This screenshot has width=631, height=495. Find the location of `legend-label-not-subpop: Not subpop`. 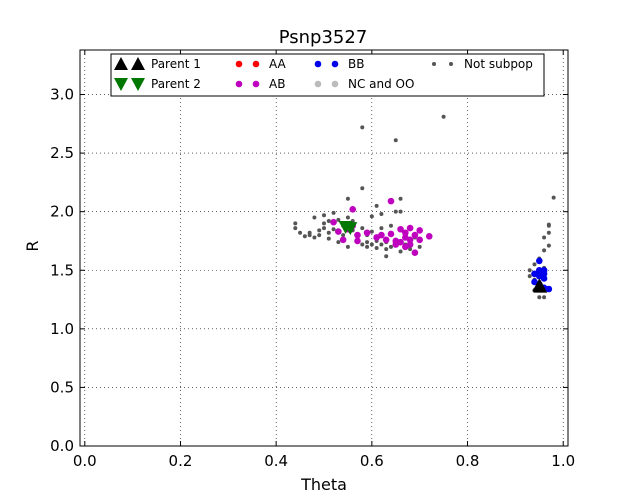

legend-label-not-subpop: Not subpop is located at coordinates (498, 64).